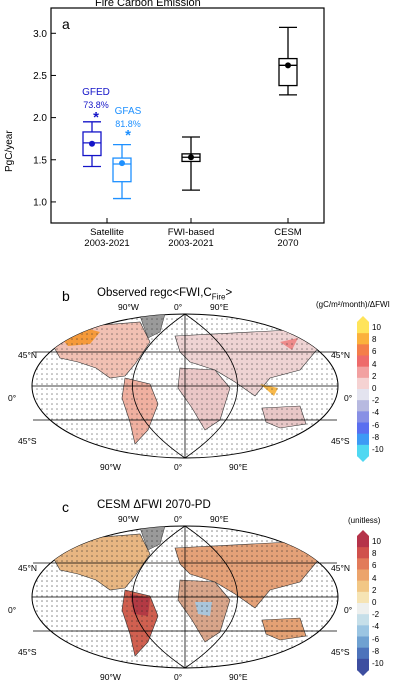 This screenshot has height=685, width=403. I want to click on y-axis: 1.0 1.5 2.0 2.5 3.0, so click(44, 118).